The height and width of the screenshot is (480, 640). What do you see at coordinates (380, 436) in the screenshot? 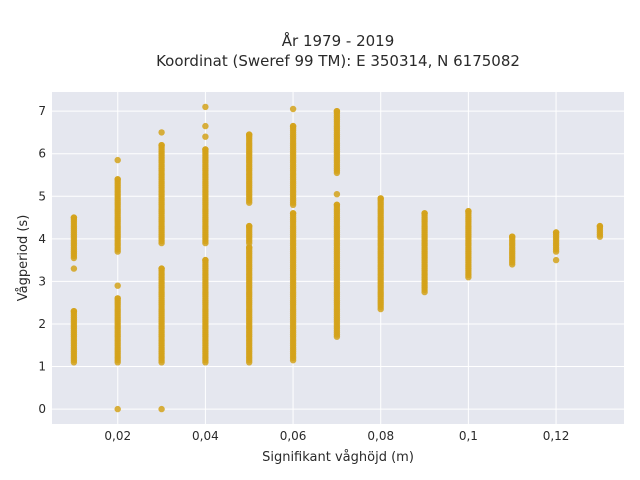
I see `x-tick-label: 0,08` at bounding box center [380, 436].